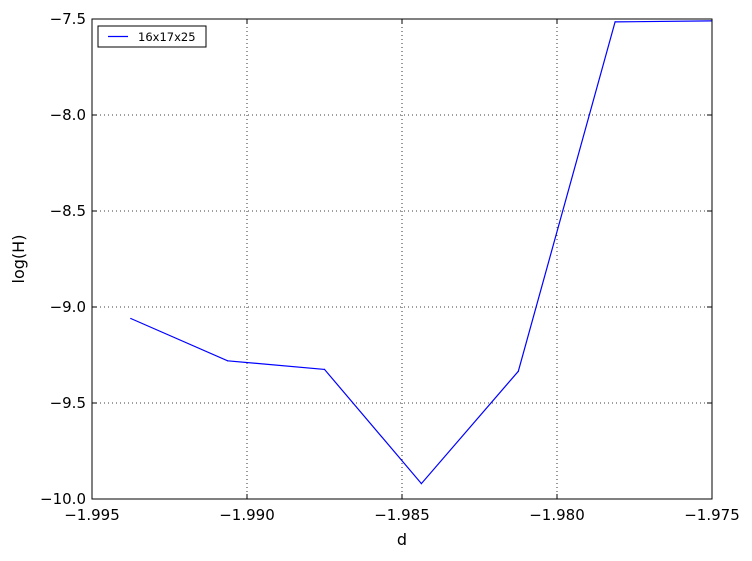 The width and height of the screenshot is (752, 561). I want to click on y-tick-label: −7.5, so click(68, 19).